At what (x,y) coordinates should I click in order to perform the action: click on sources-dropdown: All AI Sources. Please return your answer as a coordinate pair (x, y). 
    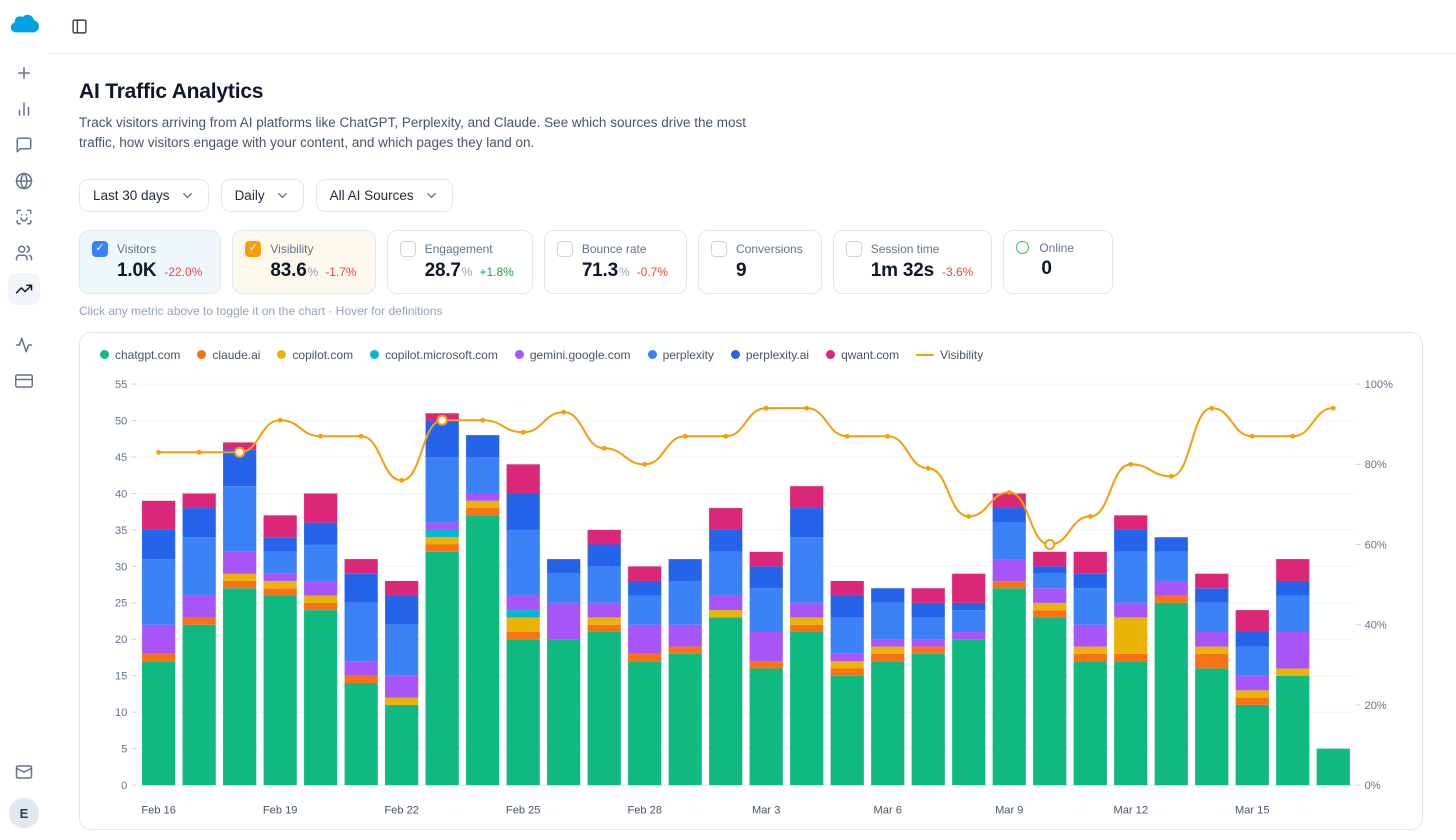
    Looking at the image, I should click on (384, 195).